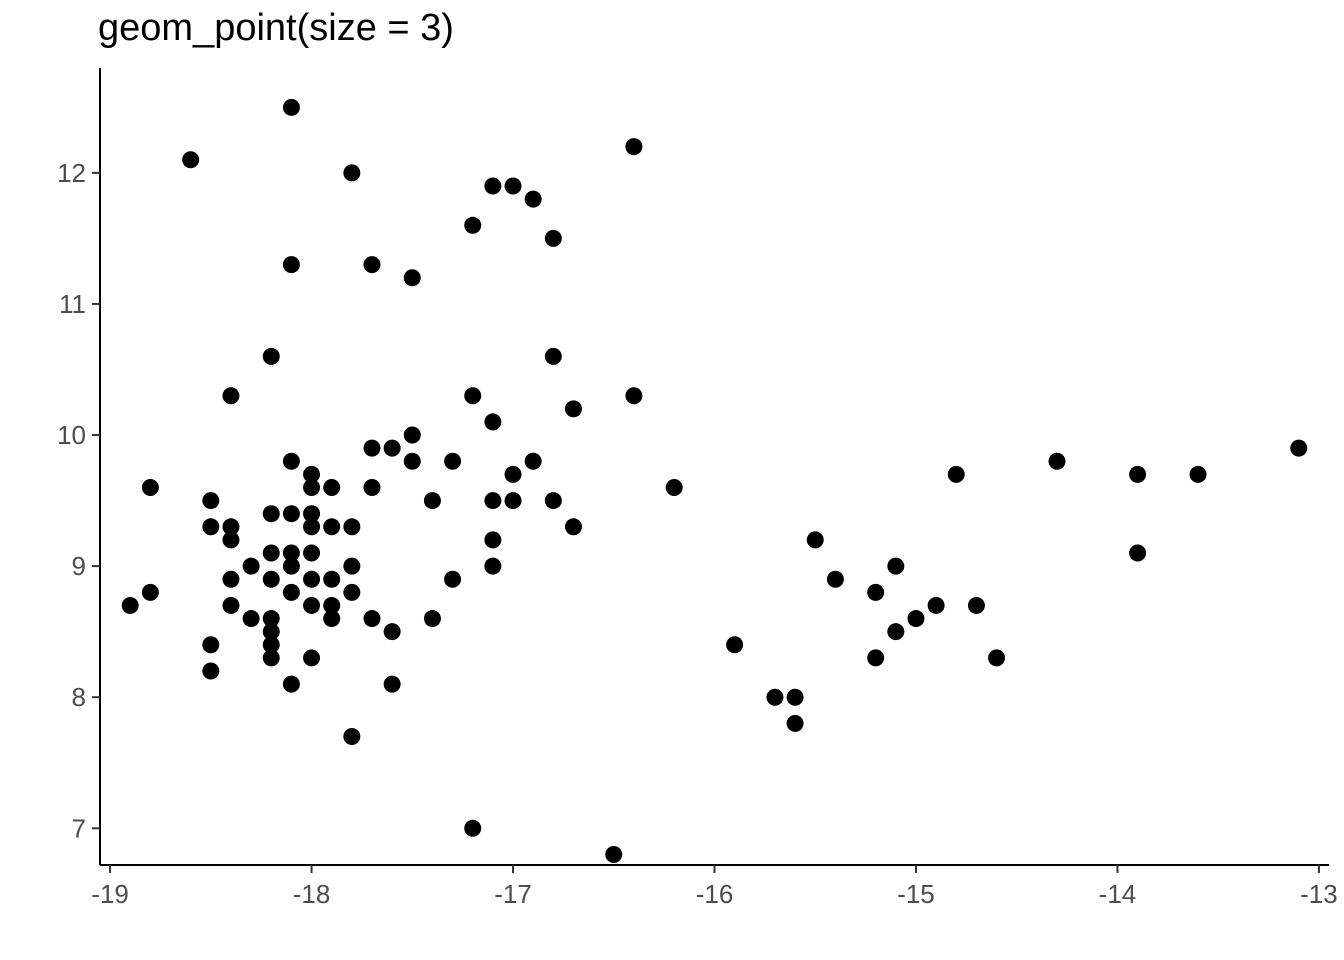 The width and height of the screenshot is (1344, 960). I want to click on y-tick-label: 7, so click(79, 828).